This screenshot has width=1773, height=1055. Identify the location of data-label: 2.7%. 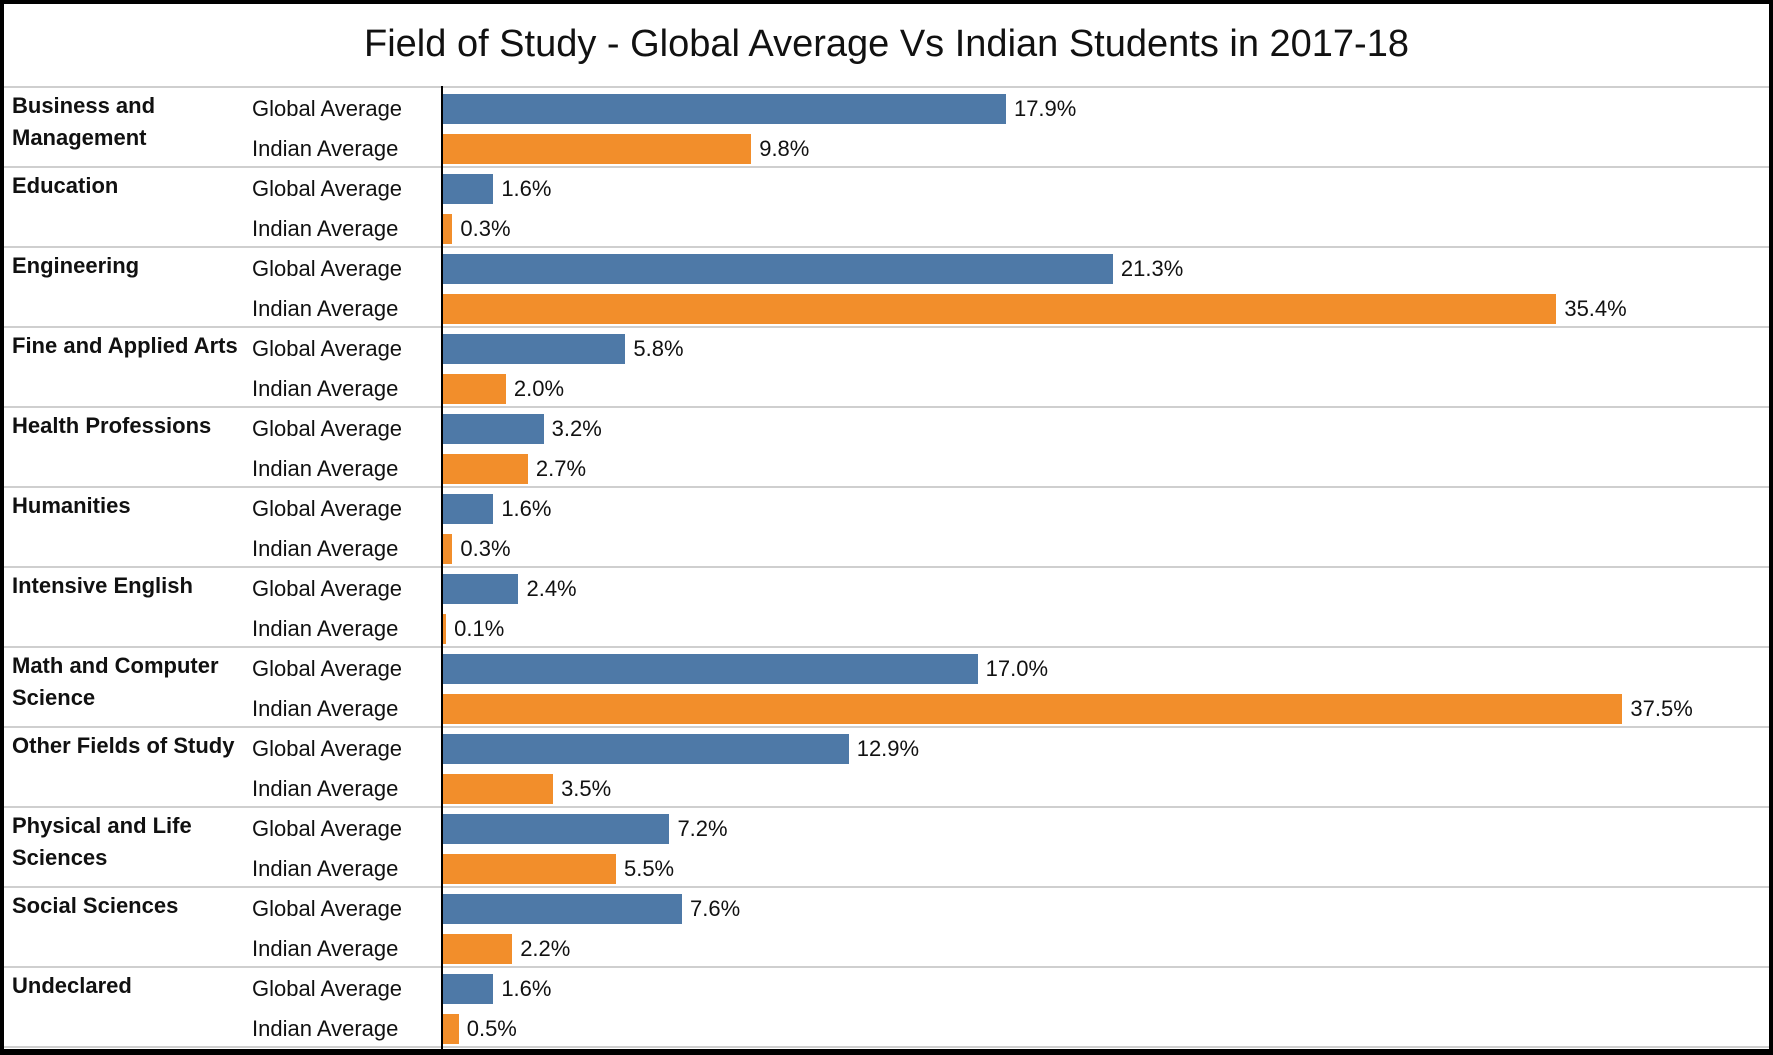
(561, 468).